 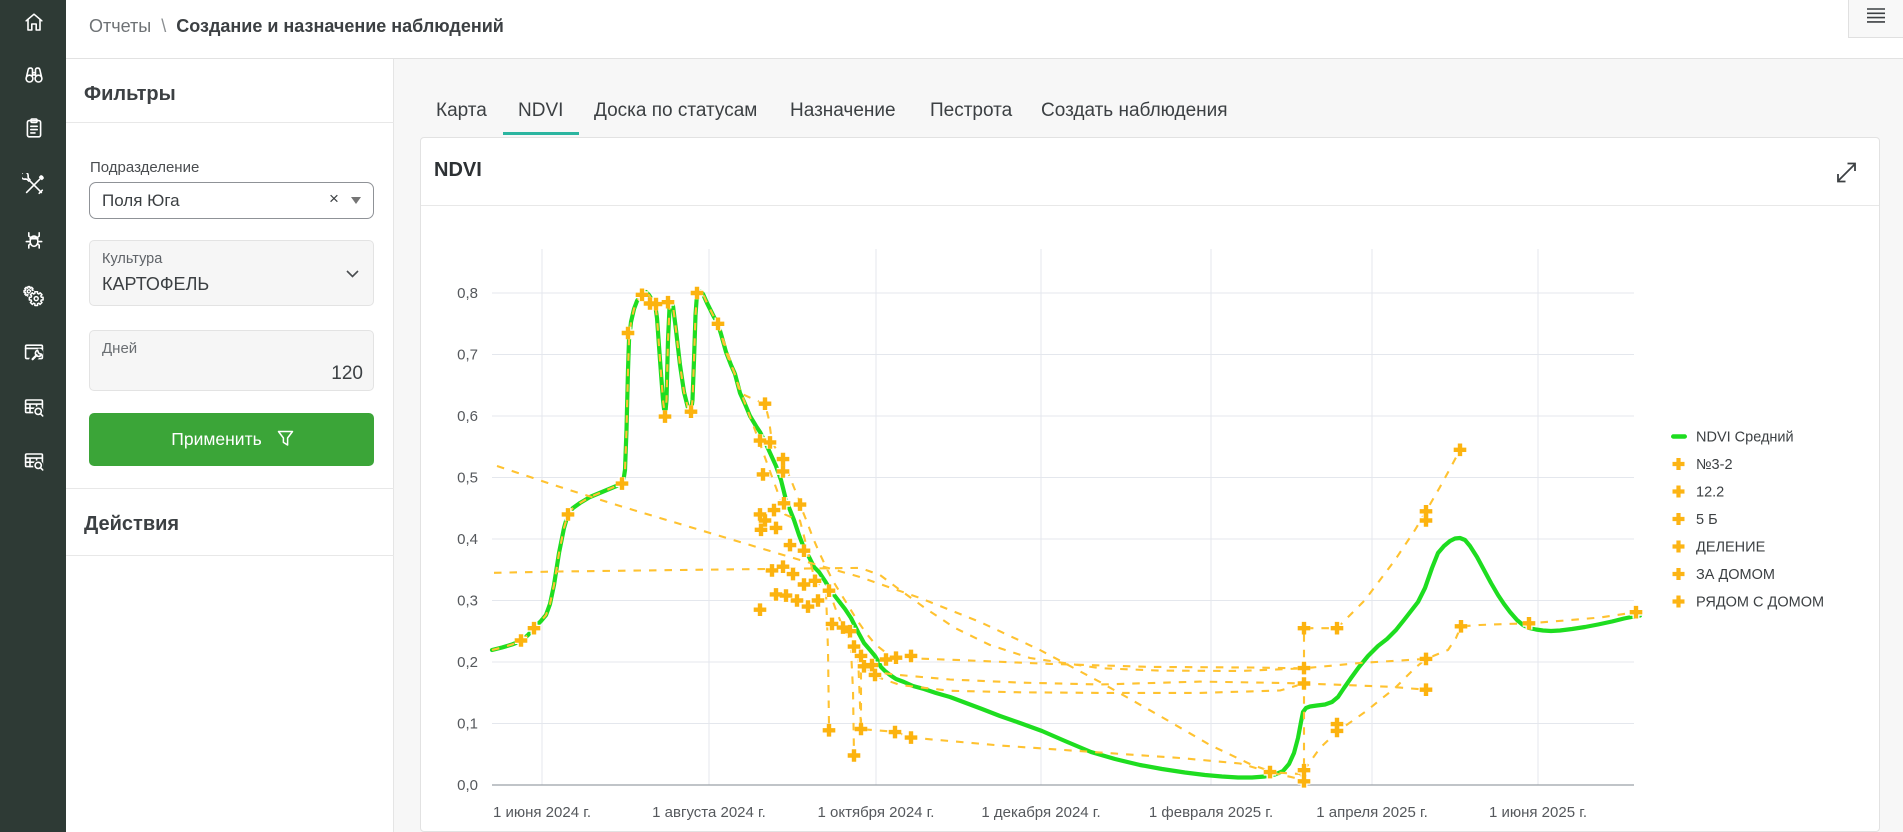 What do you see at coordinates (876, 812) in the screenshot?
I see `svg-text: 1 октября 2024 г.` at bounding box center [876, 812].